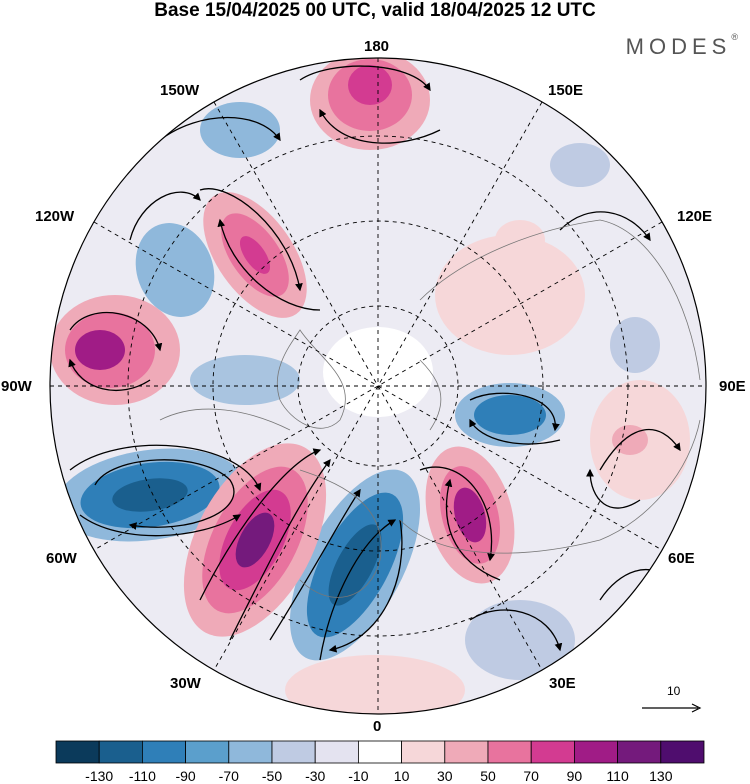  What do you see at coordinates (358, 776) in the screenshot?
I see `colorbar-tick-label: -10` at bounding box center [358, 776].